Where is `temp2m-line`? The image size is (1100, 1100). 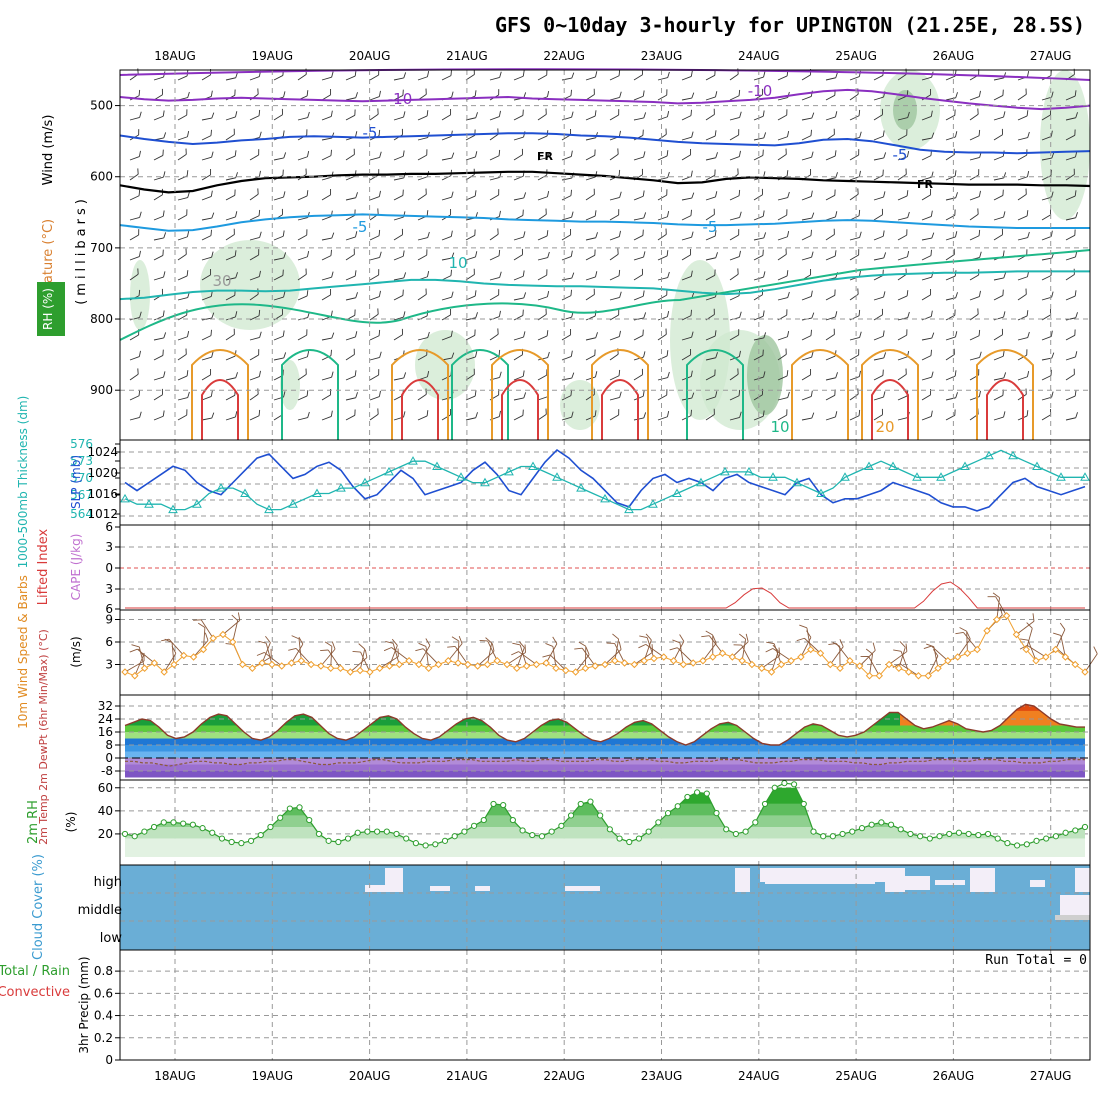
temp2m-line is located at coordinates (604, 724).